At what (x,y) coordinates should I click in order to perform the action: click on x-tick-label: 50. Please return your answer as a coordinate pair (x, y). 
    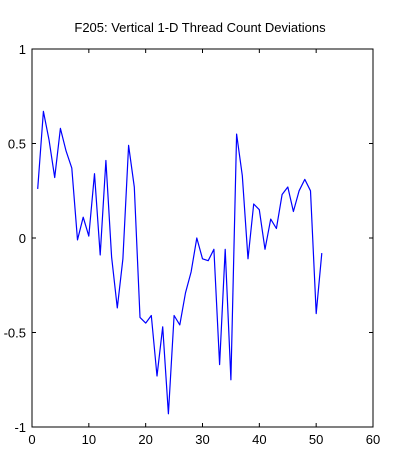
    Looking at the image, I should click on (316, 439).